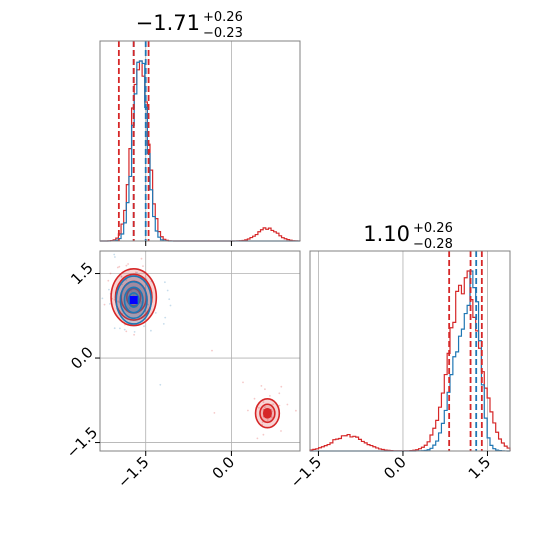 This screenshot has height=550, width=550. Describe the element at coordinates (395, 468) in the screenshot. I see `hist-2-xaxis-label-1: 0.0` at that location.